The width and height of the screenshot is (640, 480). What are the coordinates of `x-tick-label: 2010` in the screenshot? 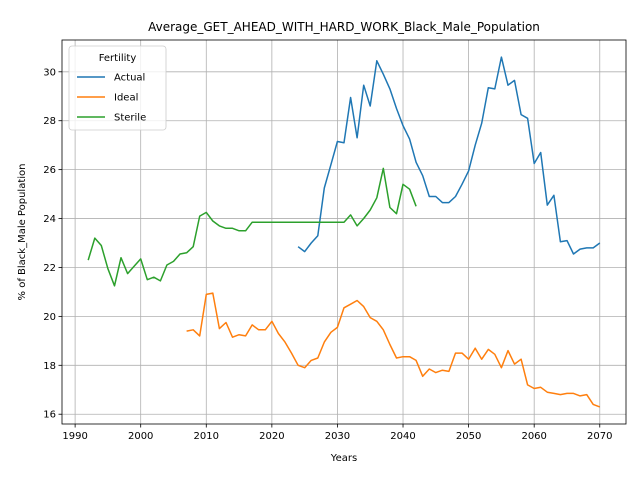 It's located at (206, 436).